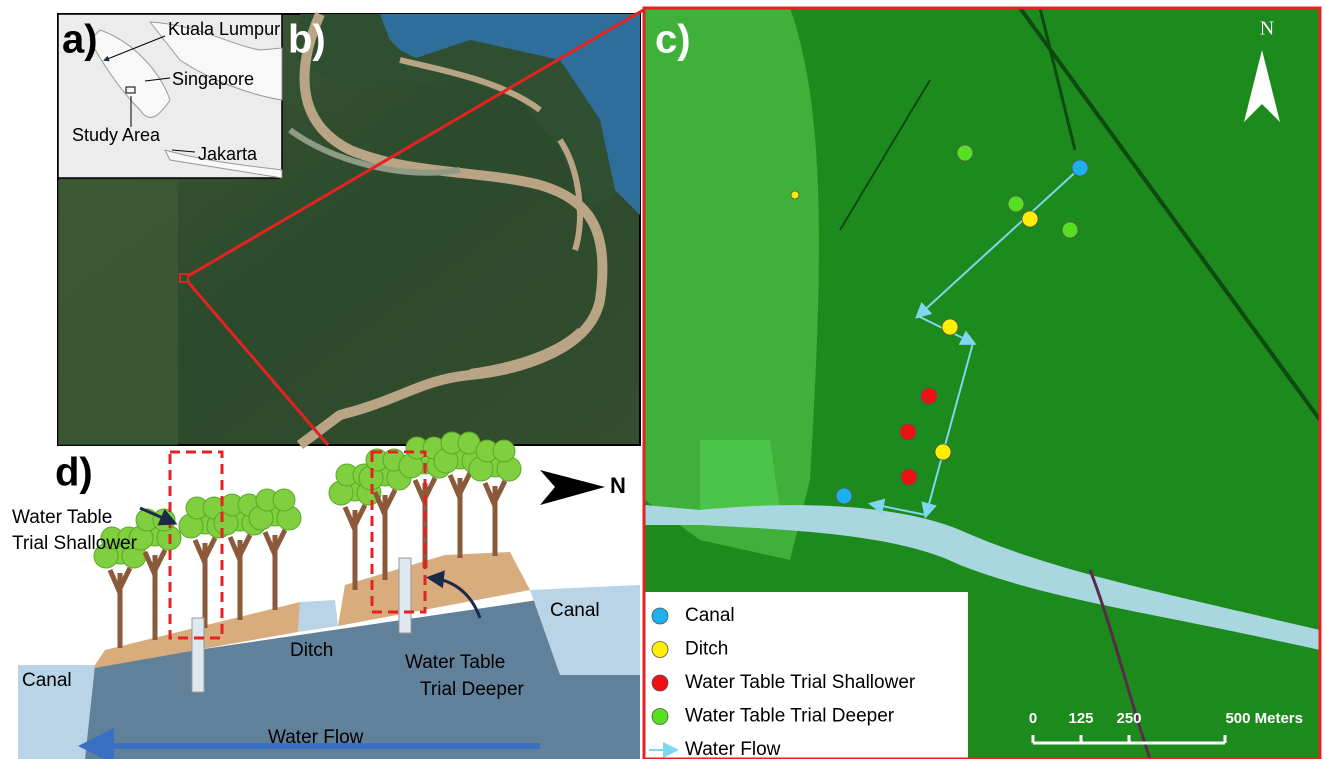 The width and height of the screenshot is (1326, 759). I want to click on legend-label: Water Flow, so click(733, 749).